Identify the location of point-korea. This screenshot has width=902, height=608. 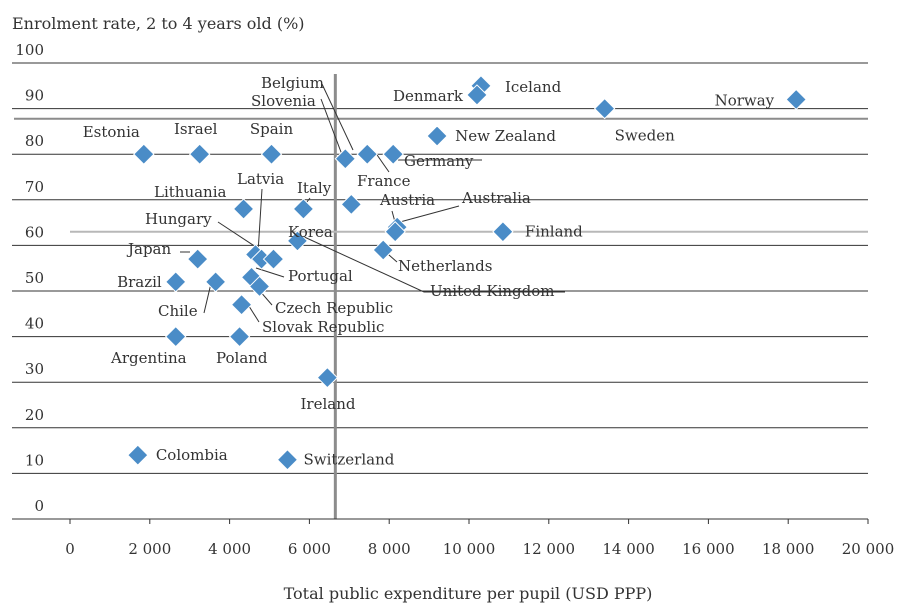
(273, 259).